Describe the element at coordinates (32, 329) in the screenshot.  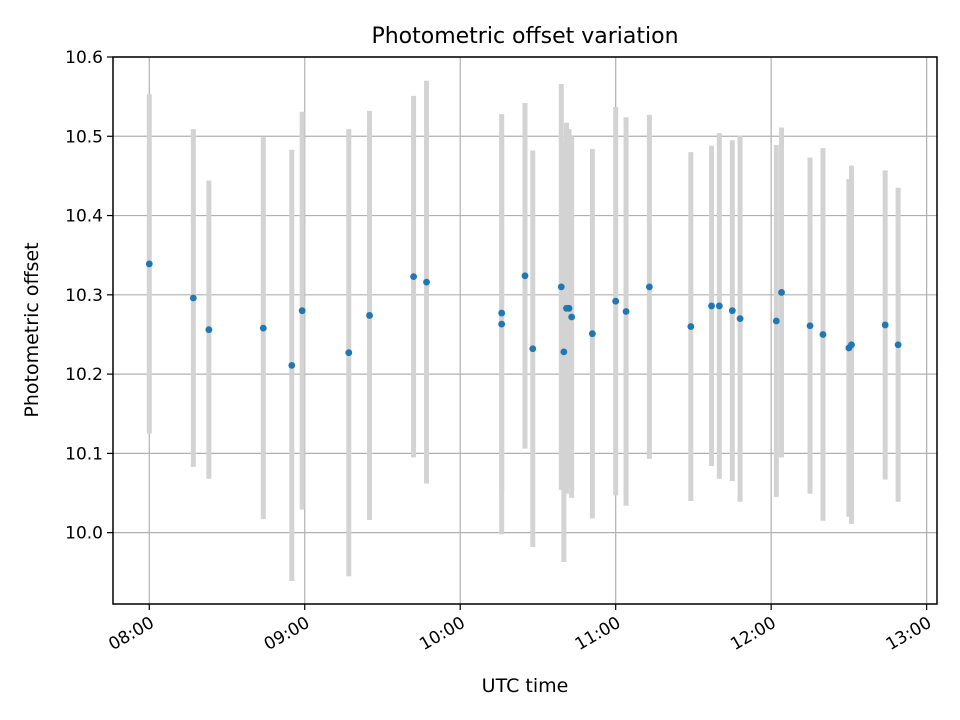
I see `y-axis-label: Photometric offset` at that location.